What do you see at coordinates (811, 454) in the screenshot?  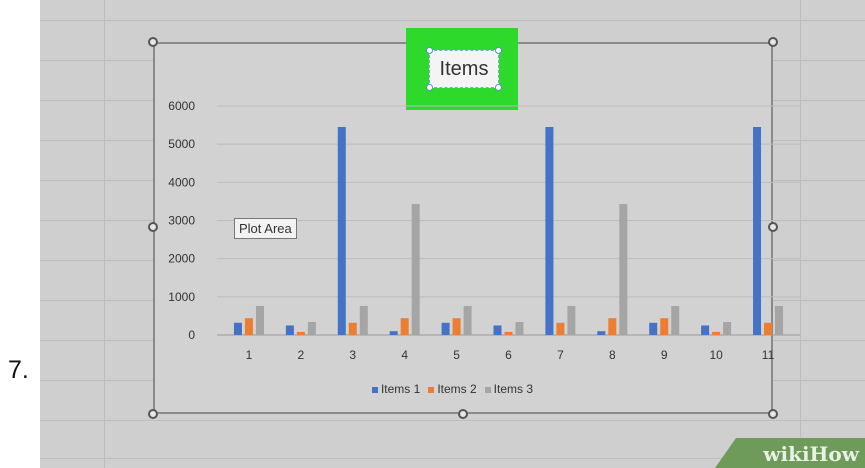 I see `watermark-text: wikiHow` at bounding box center [811, 454].